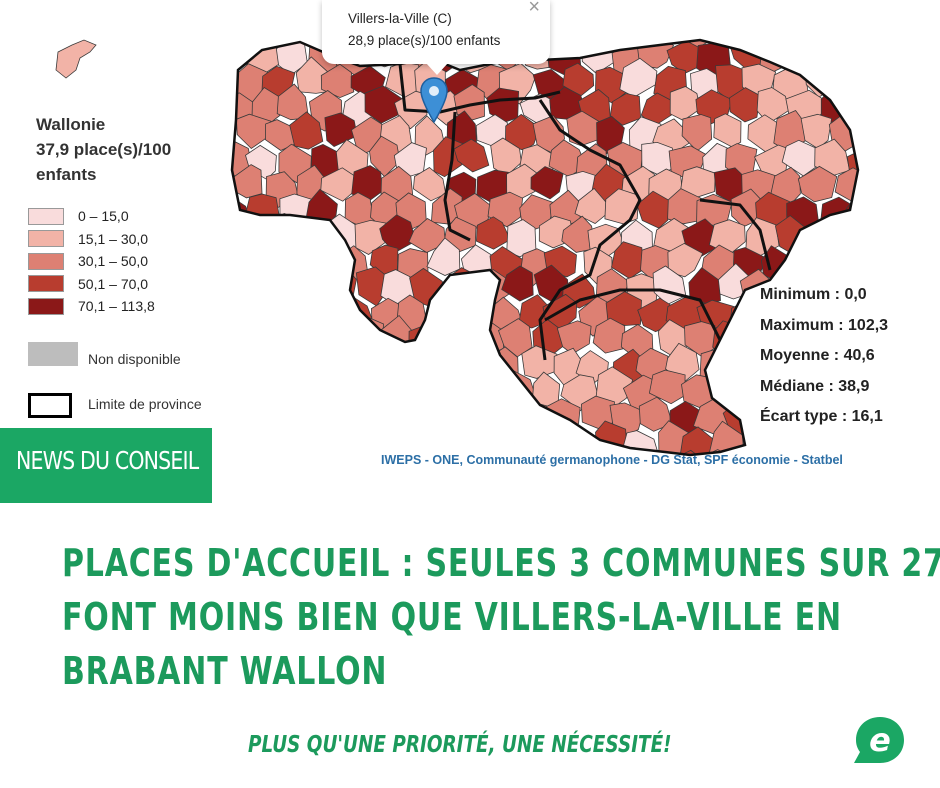  I want to click on attribution-link-iweps: IWEPS - ONE, so click(420, 460).